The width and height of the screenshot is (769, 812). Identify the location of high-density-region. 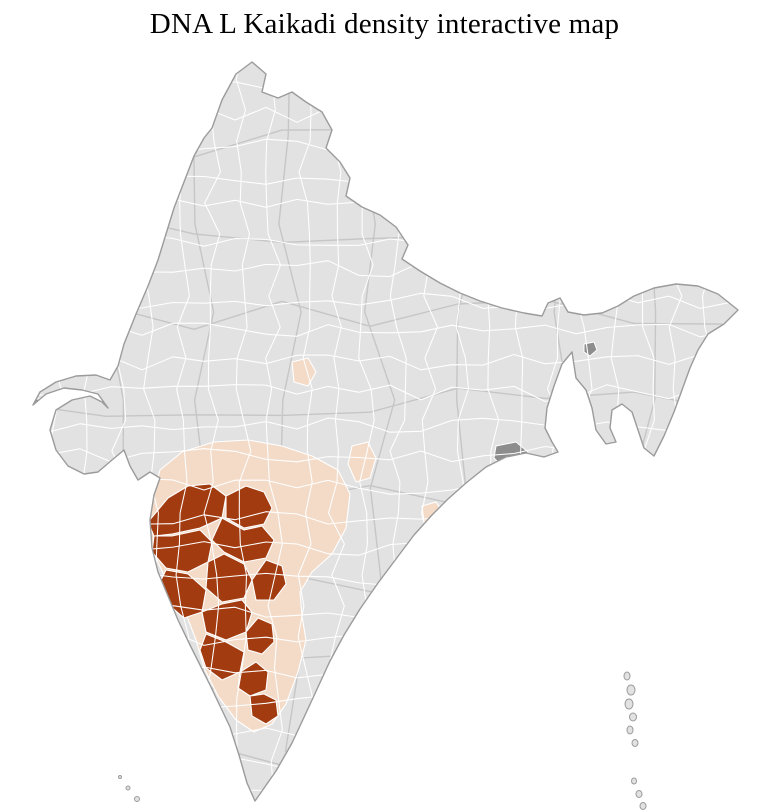
(217, 604).